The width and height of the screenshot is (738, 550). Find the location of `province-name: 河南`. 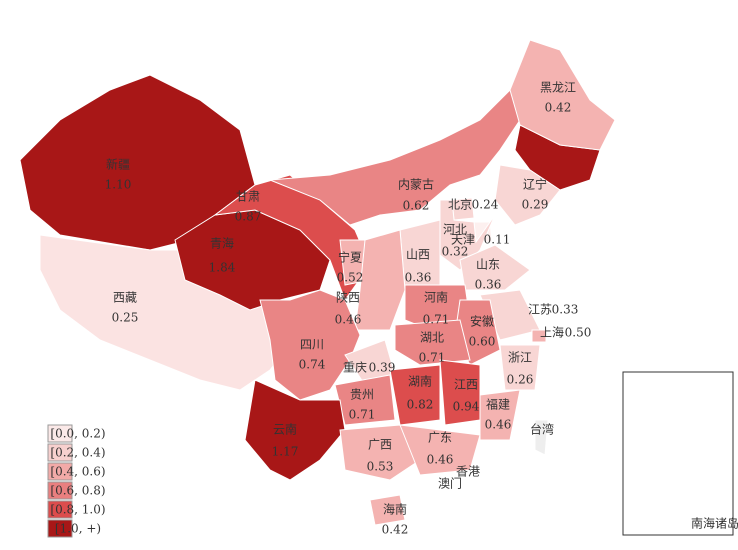

province-name: 河南 is located at coordinates (436, 297).